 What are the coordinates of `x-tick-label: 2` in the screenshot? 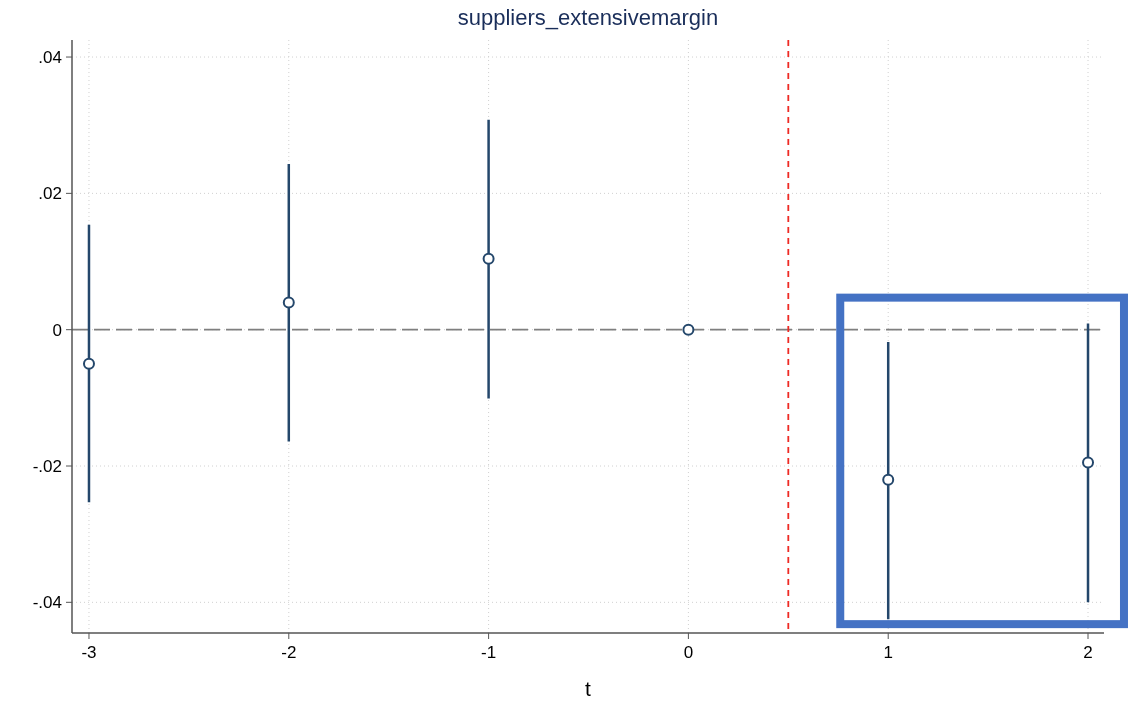 It's located at (1088, 652).